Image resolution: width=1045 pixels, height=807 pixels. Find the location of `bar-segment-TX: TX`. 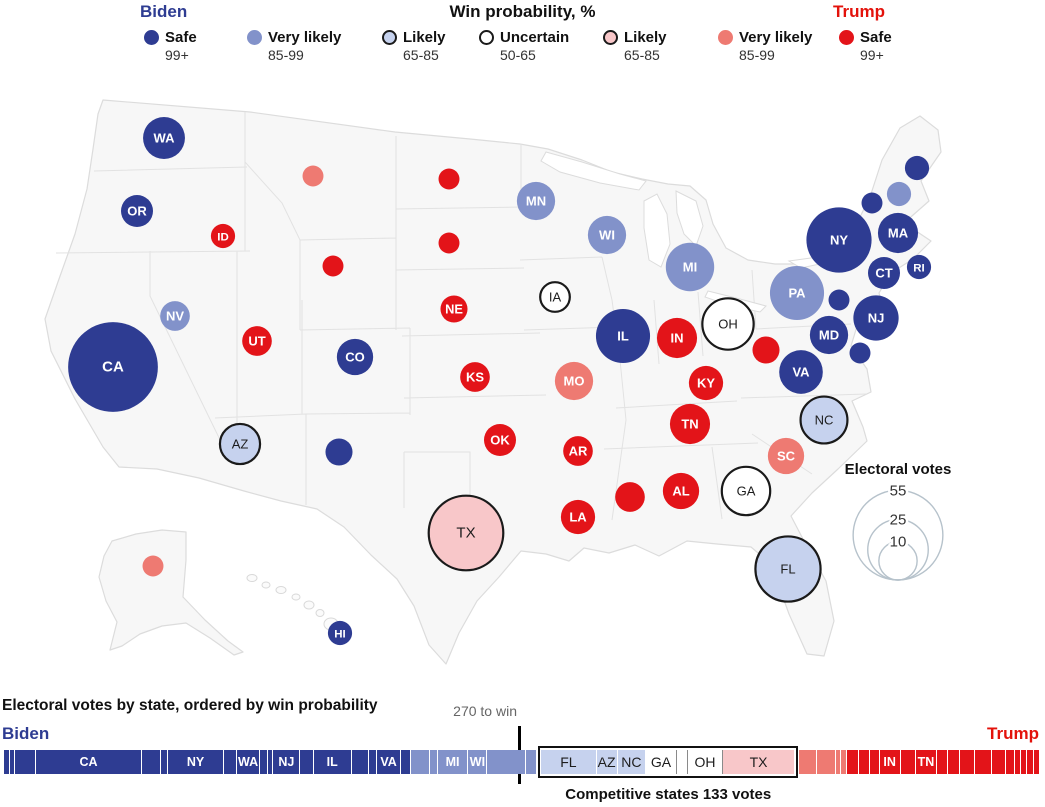

bar-segment-TX: TX is located at coordinates (758, 762).